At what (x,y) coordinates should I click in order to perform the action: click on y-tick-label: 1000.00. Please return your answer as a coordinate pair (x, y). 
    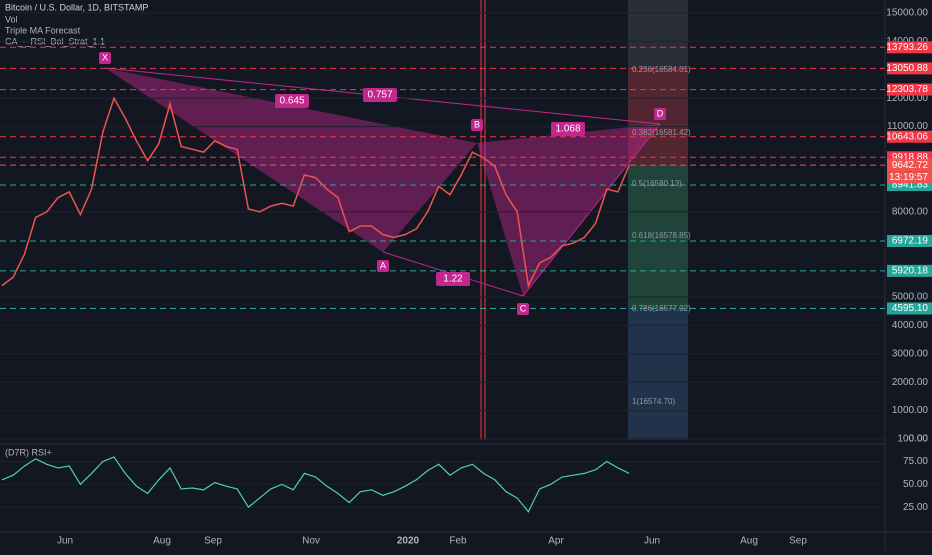
    Looking at the image, I should click on (910, 410).